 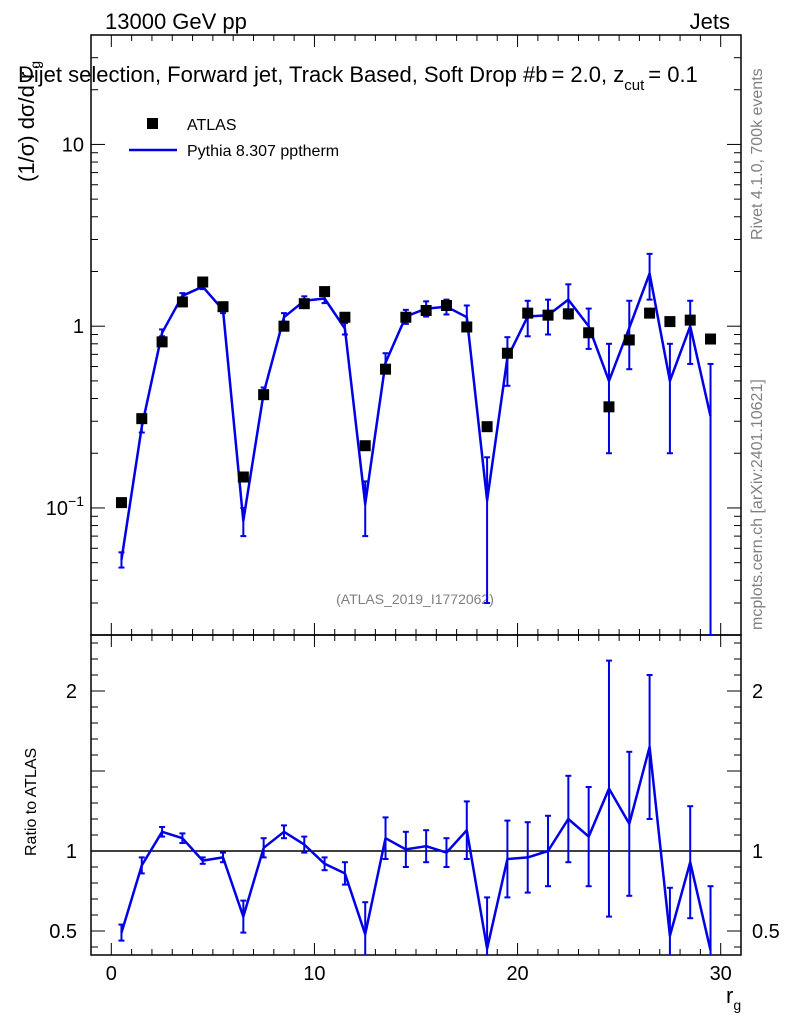 I want to click on ratio-y-axis-title: Ratio to ATLAS, so click(x=31, y=802).